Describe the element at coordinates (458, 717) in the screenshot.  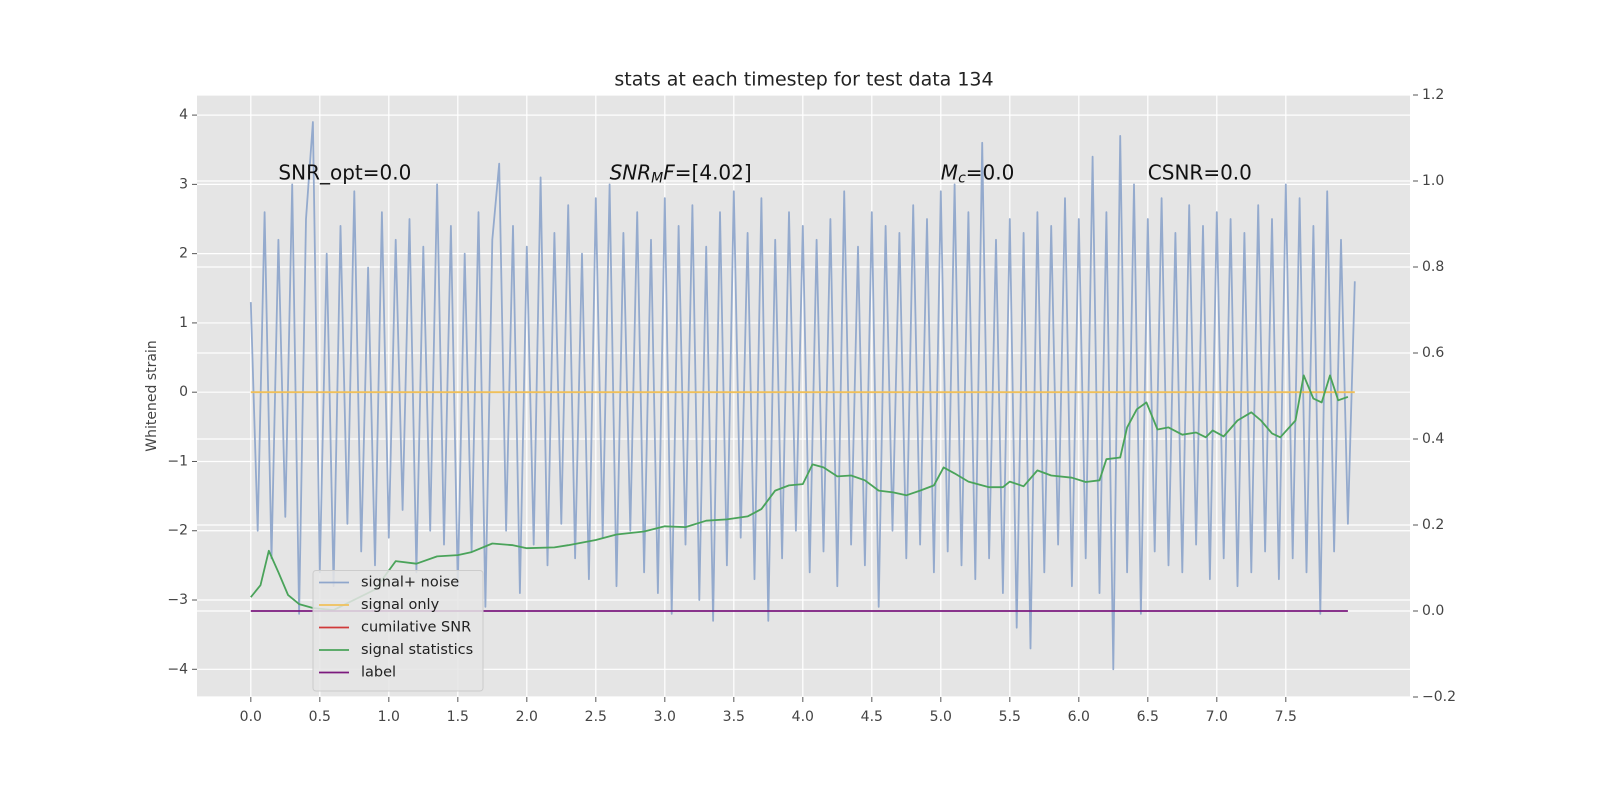
I see `x-tick-label: 1.5` at that location.